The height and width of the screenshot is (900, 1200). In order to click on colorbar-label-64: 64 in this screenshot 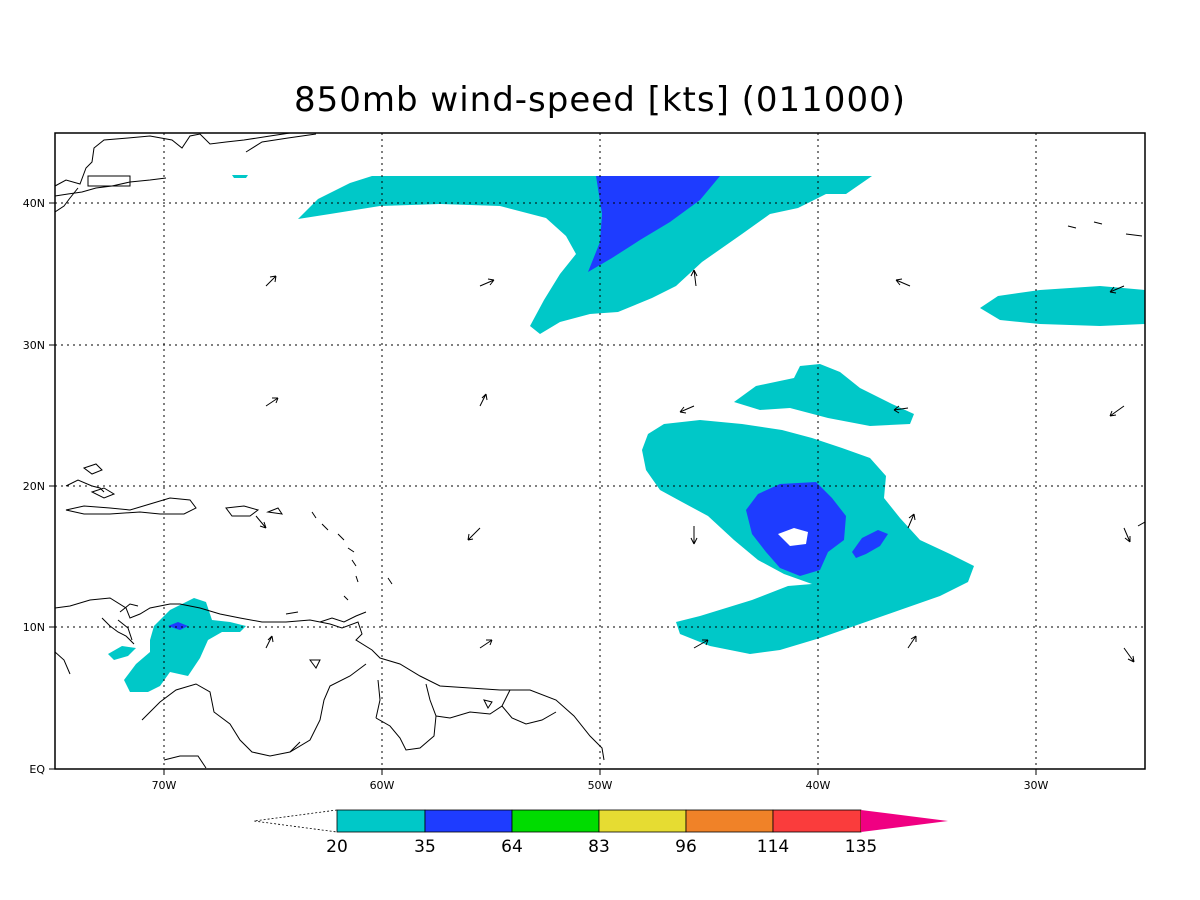, I will do `click(512, 847)`.